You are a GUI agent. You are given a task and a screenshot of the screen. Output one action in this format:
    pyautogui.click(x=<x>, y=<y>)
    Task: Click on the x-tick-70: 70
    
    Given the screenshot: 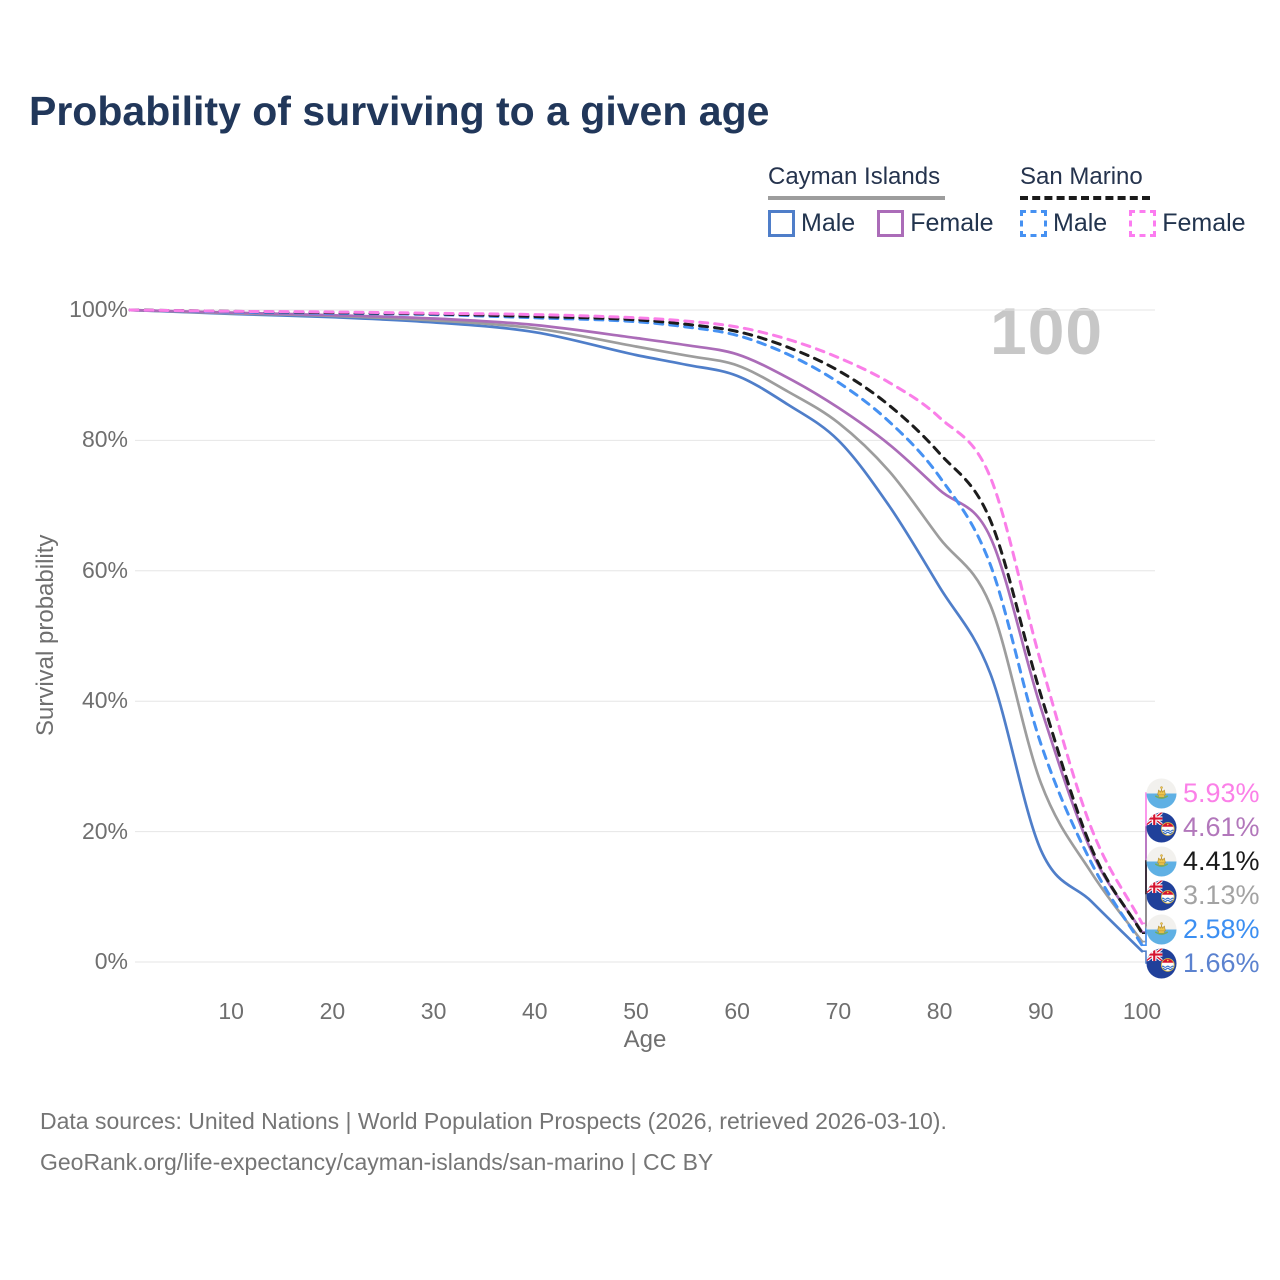 What is the action you would take?
    pyautogui.click(x=838, y=1011)
    